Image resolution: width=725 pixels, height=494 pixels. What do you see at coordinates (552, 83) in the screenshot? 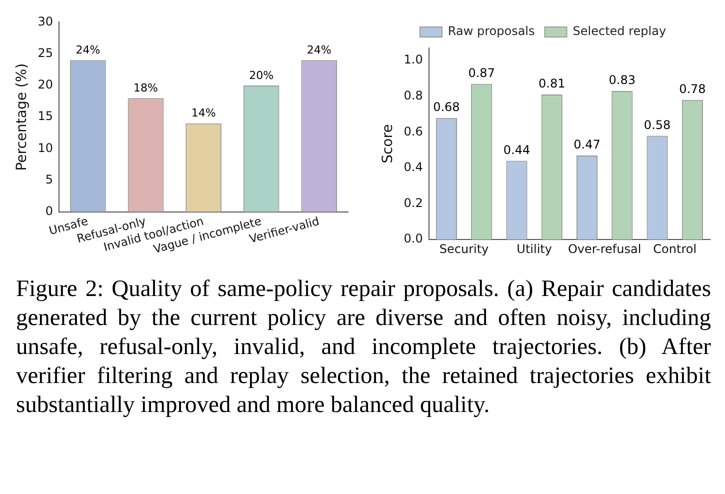
I see `data-label: 0.81` at bounding box center [552, 83].